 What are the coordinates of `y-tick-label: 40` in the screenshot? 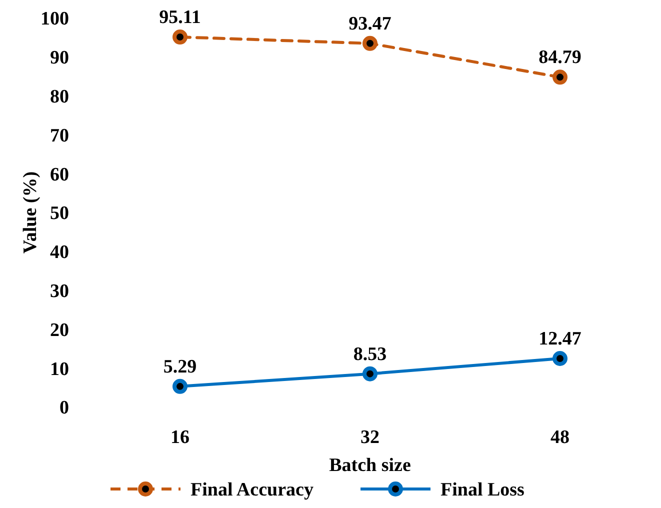 It's located at (59, 253).